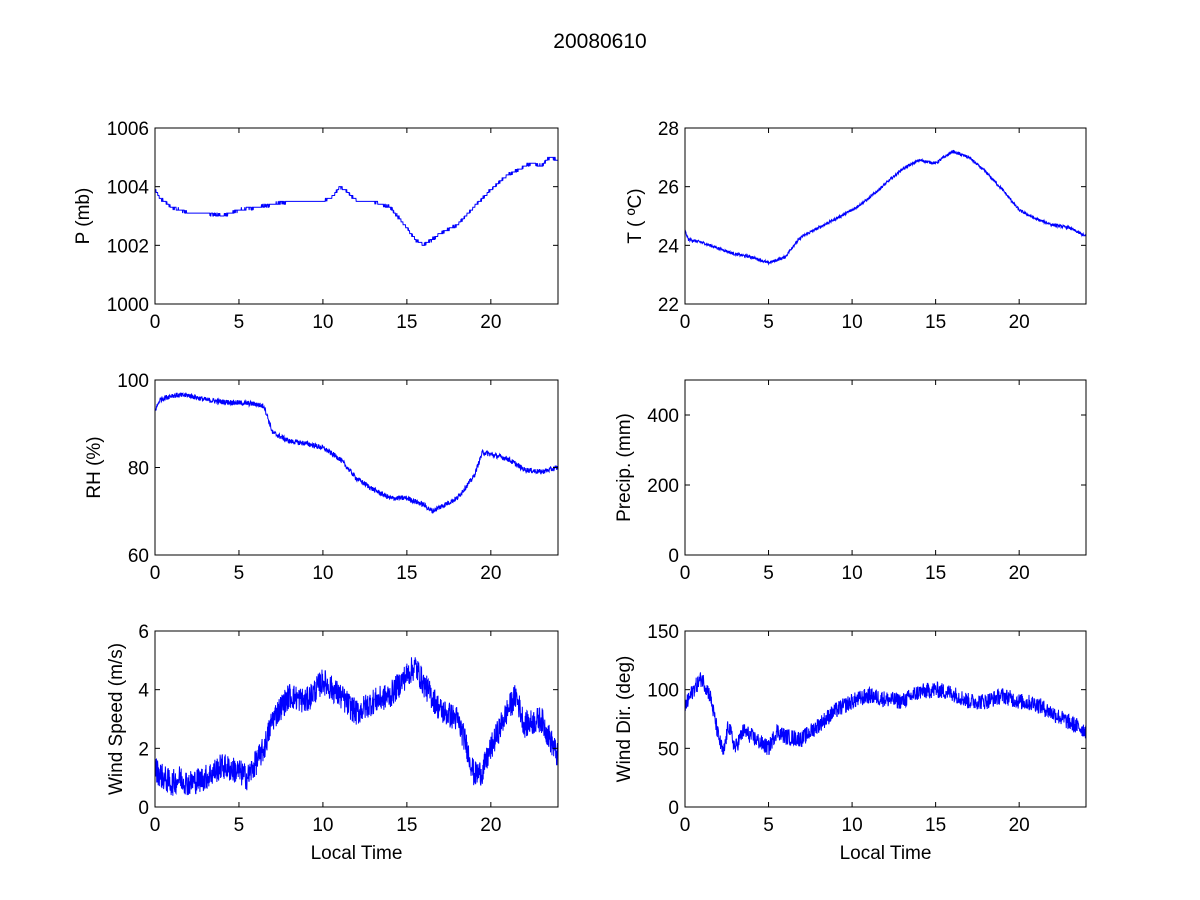 This screenshot has width=1200, height=900. What do you see at coordinates (668, 305) in the screenshot?
I see `y-tick-label: 22` at bounding box center [668, 305].